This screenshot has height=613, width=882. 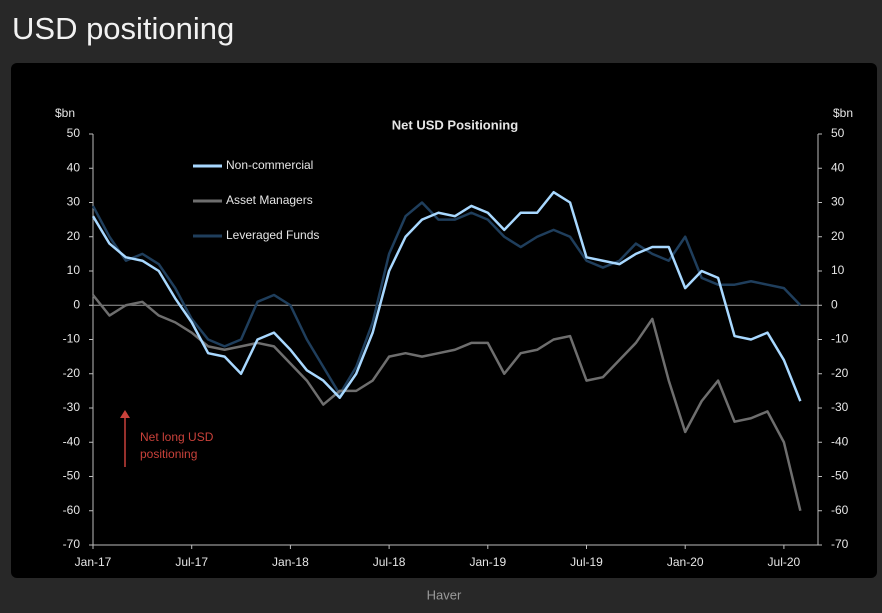 I want to click on x-tick-label: Jan-17, so click(x=93, y=562).